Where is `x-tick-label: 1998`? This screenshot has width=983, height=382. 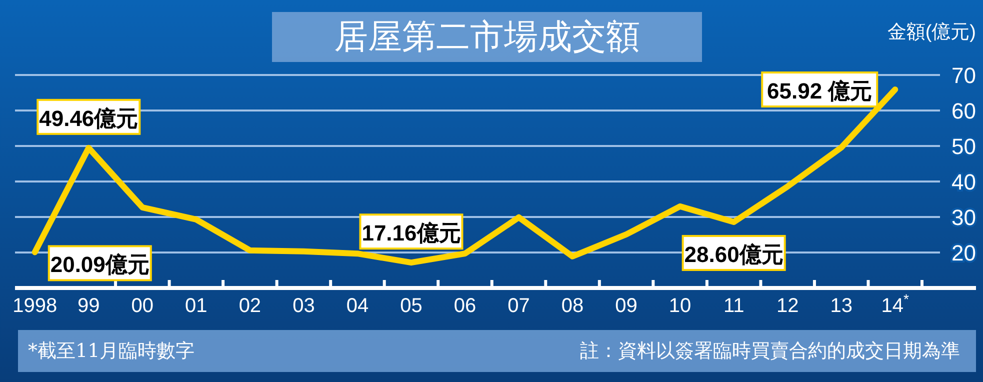
x-tick-label: 1998 is located at coordinates (35, 306).